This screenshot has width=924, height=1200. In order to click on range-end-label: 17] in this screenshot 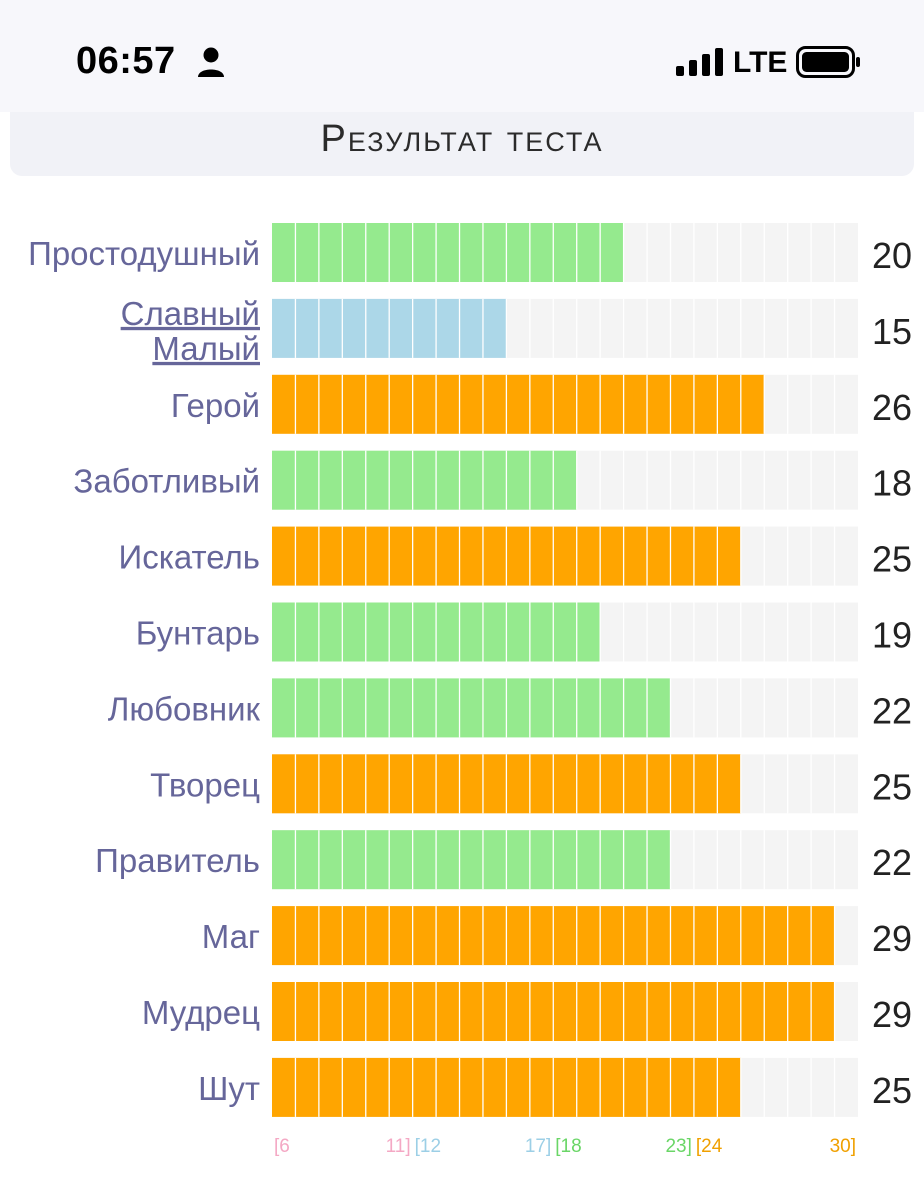, I will do `click(538, 1146)`.